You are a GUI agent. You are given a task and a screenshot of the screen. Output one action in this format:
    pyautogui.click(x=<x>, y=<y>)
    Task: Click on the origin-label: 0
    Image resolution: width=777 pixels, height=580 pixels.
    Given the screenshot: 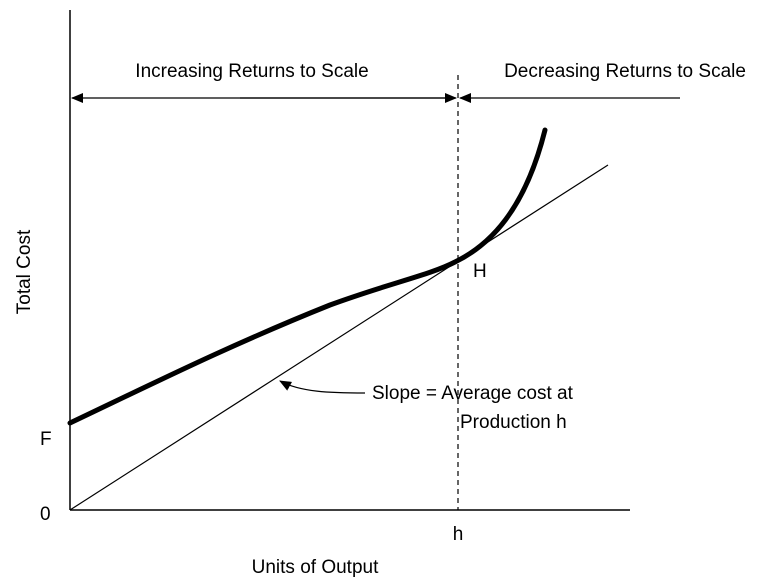 What is the action you would take?
    pyautogui.click(x=45, y=514)
    